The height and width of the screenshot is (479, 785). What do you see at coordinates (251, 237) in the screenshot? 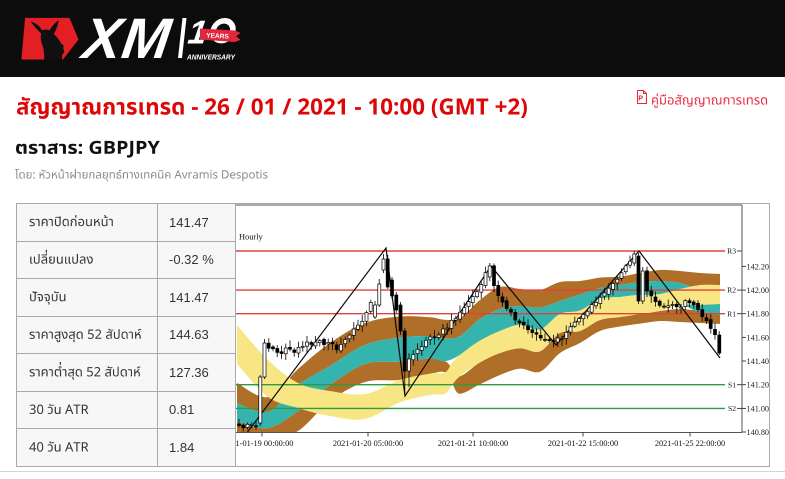
I see `svg-text: Hourly` at bounding box center [251, 237].